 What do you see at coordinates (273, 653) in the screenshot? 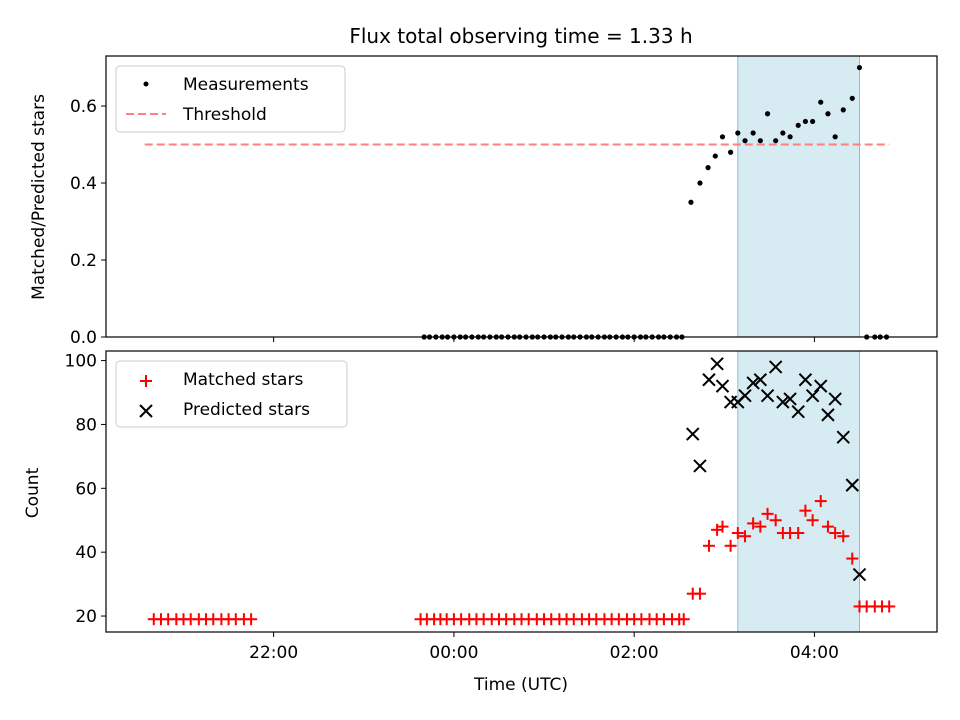
I see `x-tick-label: 22:00` at bounding box center [273, 653].